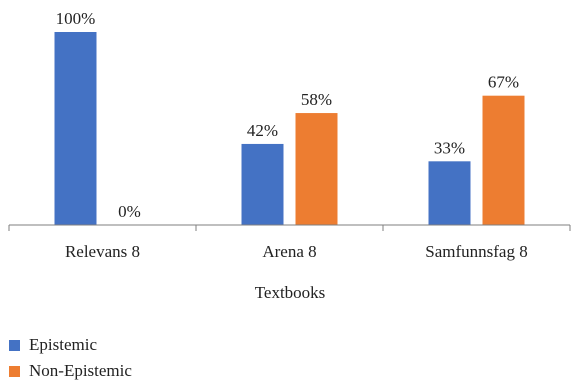 The height and width of the screenshot is (384, 574). I want to click on category-label-samfunnsfag-8: Samfunnsfag 8, so click(476, 251).